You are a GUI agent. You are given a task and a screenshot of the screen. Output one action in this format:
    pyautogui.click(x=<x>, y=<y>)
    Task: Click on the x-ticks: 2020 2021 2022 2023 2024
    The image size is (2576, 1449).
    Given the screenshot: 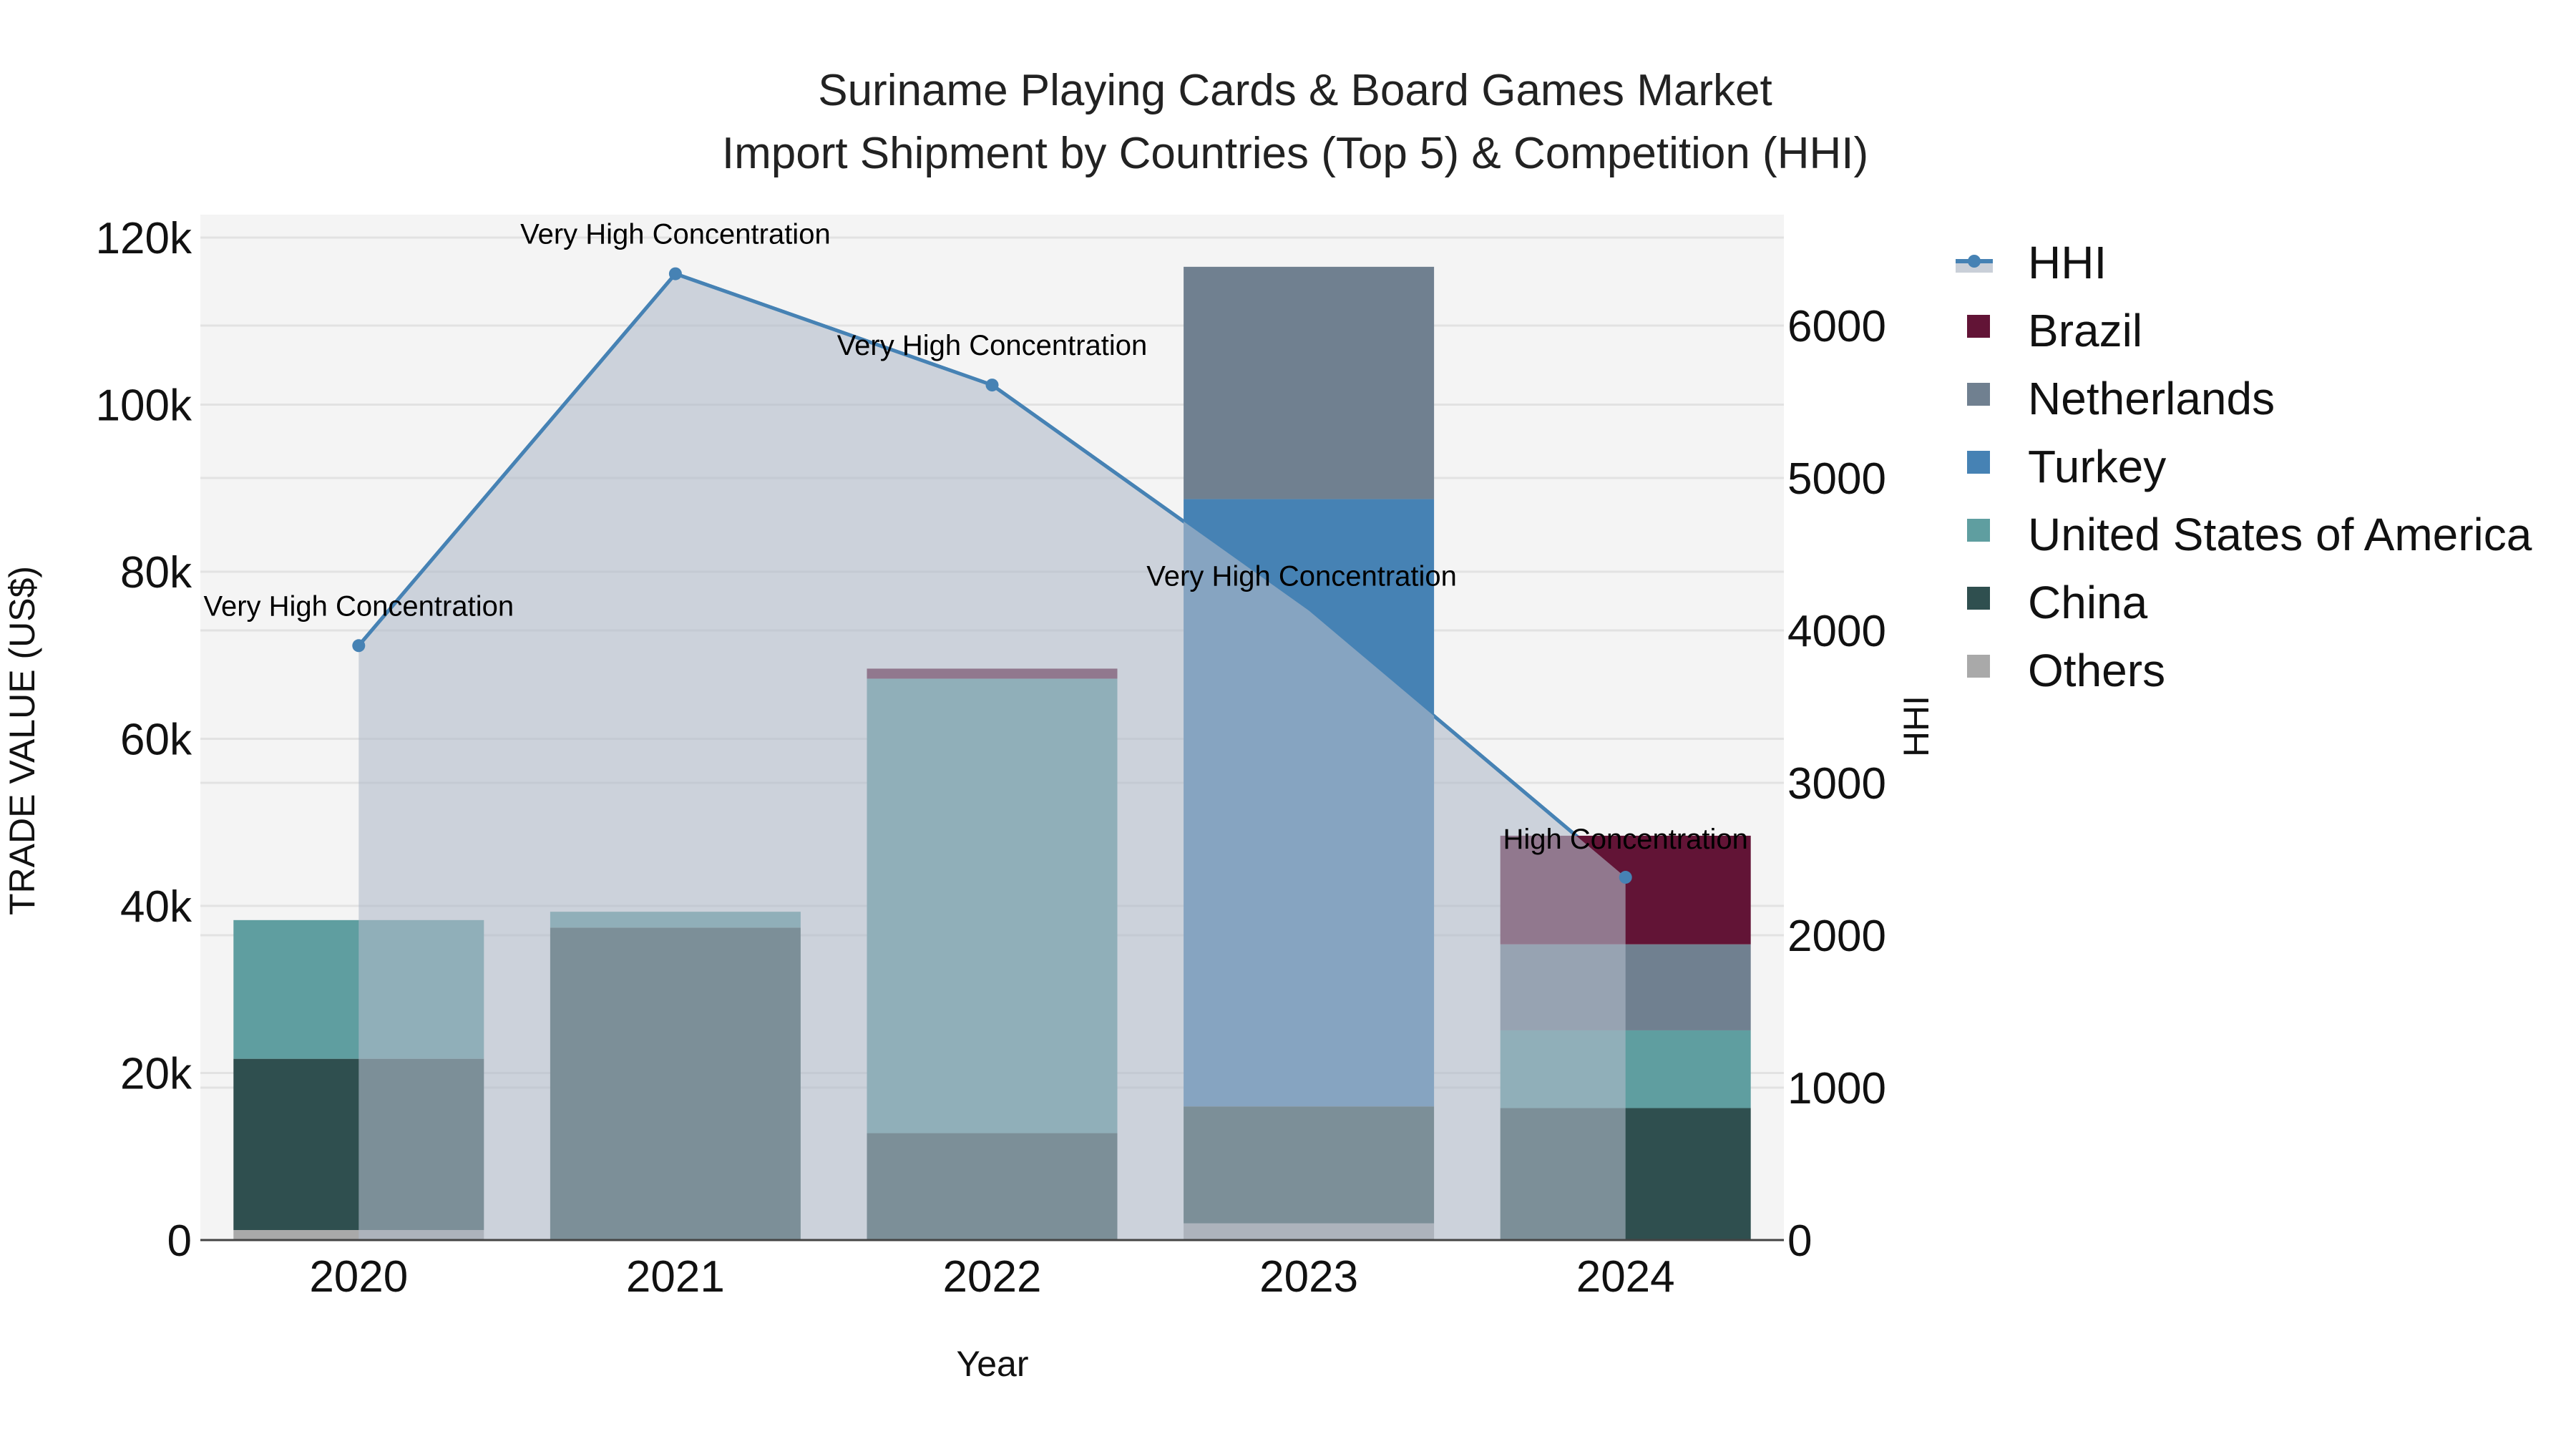 What is the action you would take?
    pyautogui.click(x=991, y=1277)
    